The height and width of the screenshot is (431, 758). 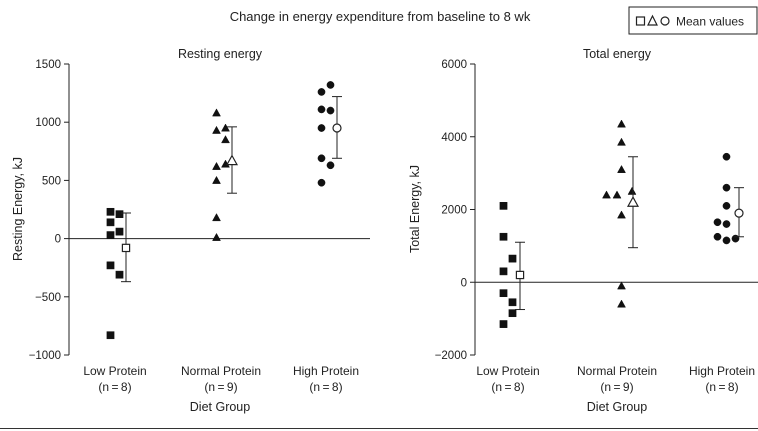 What do you see at coordinates (51, 181) in the screenshot?
I see `y-tick-label: 500` at bounding box center [51, 181].